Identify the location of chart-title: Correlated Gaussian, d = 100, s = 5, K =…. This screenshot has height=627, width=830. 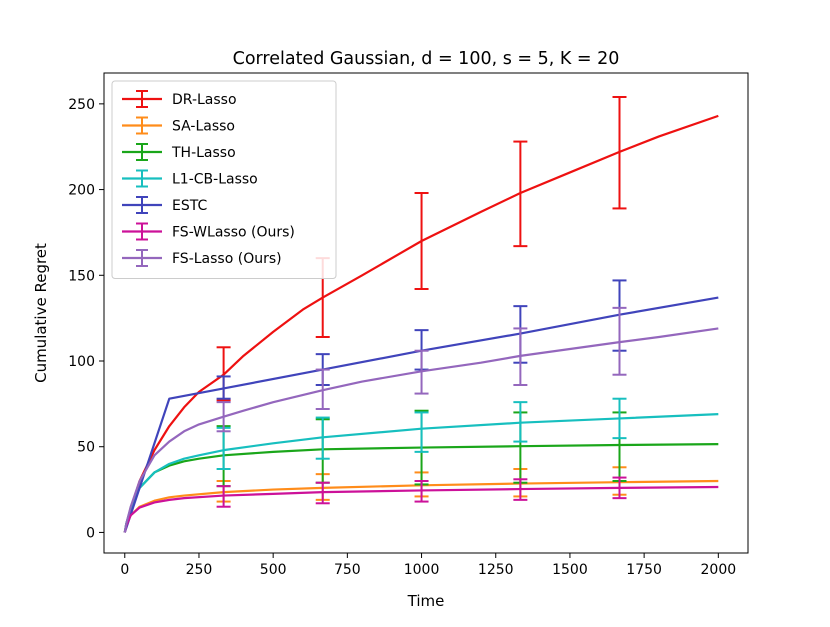
(426, 59).